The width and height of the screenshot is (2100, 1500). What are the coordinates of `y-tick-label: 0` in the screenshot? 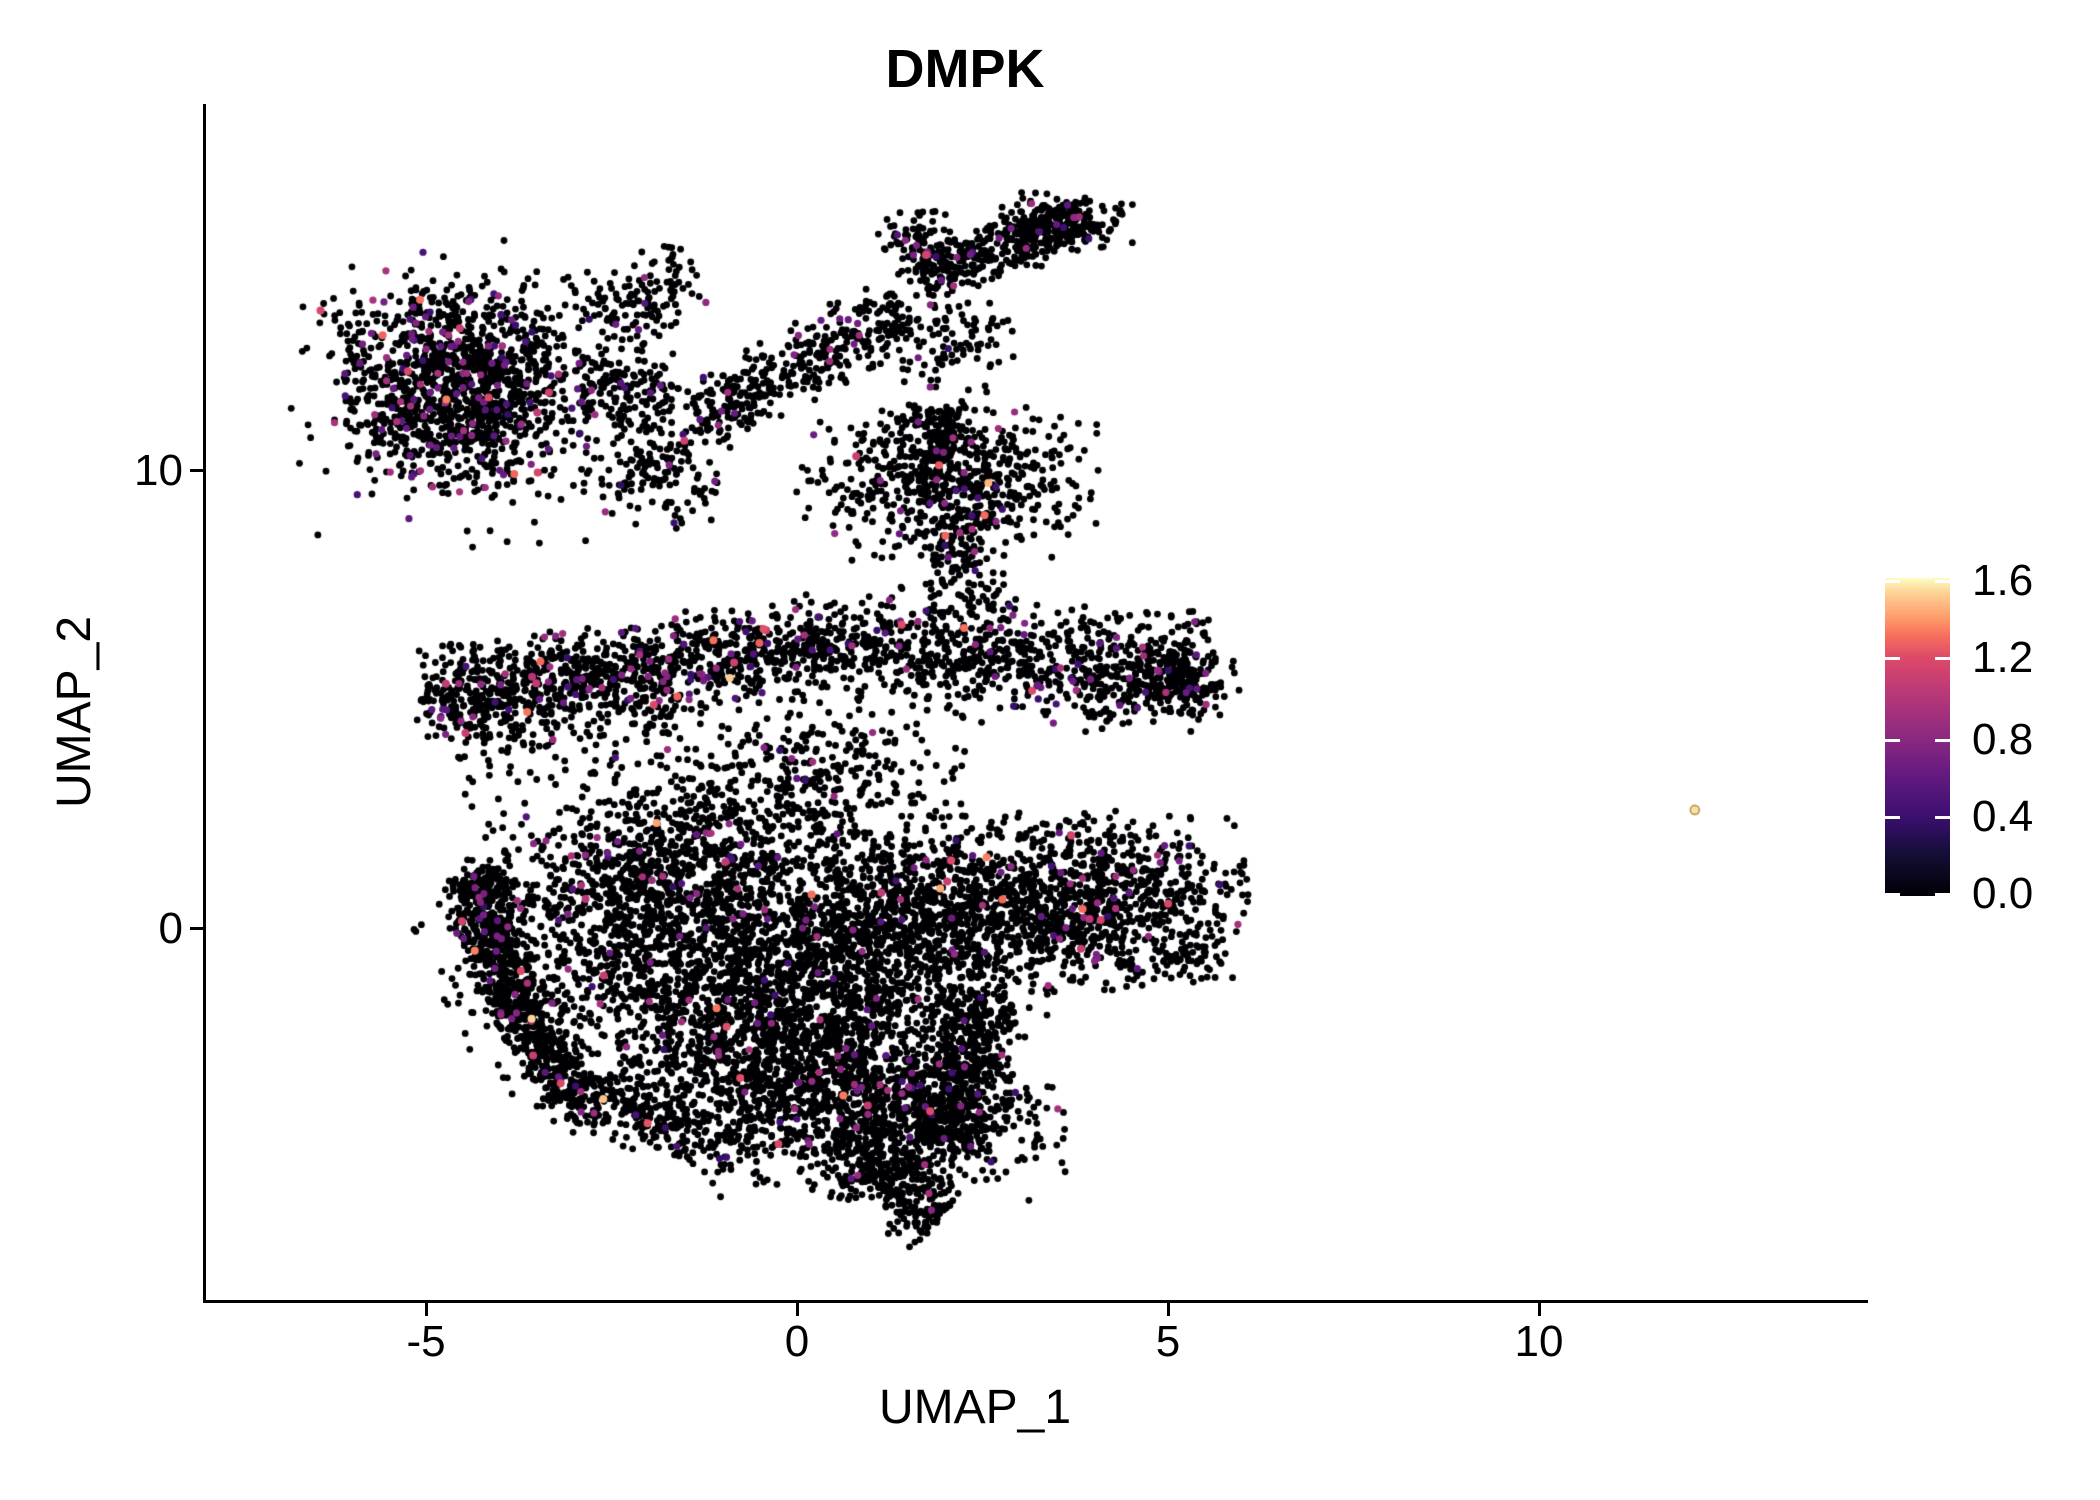 It's located at (170, 928).